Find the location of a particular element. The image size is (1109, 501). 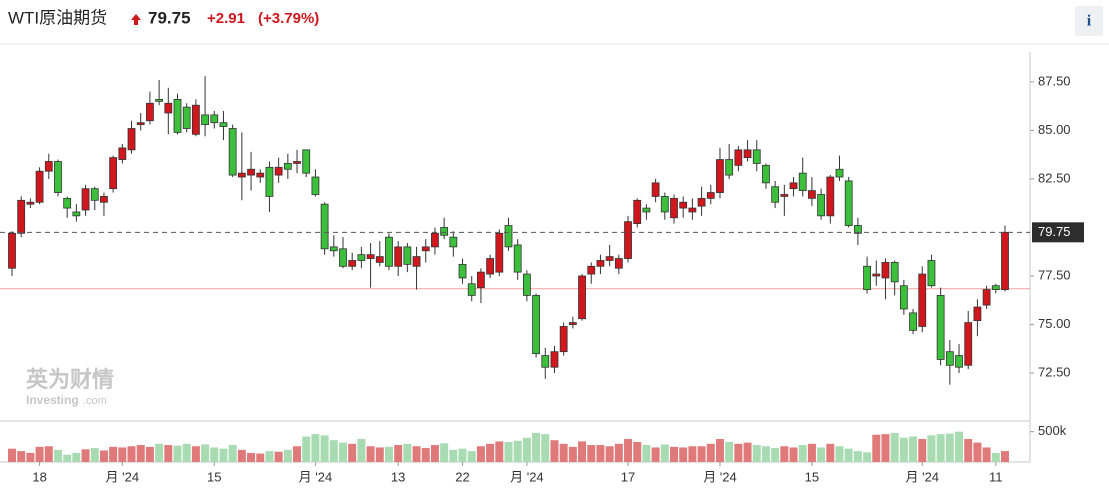

y-tick-label: 72.50 is located at coordinates (1054, 371).